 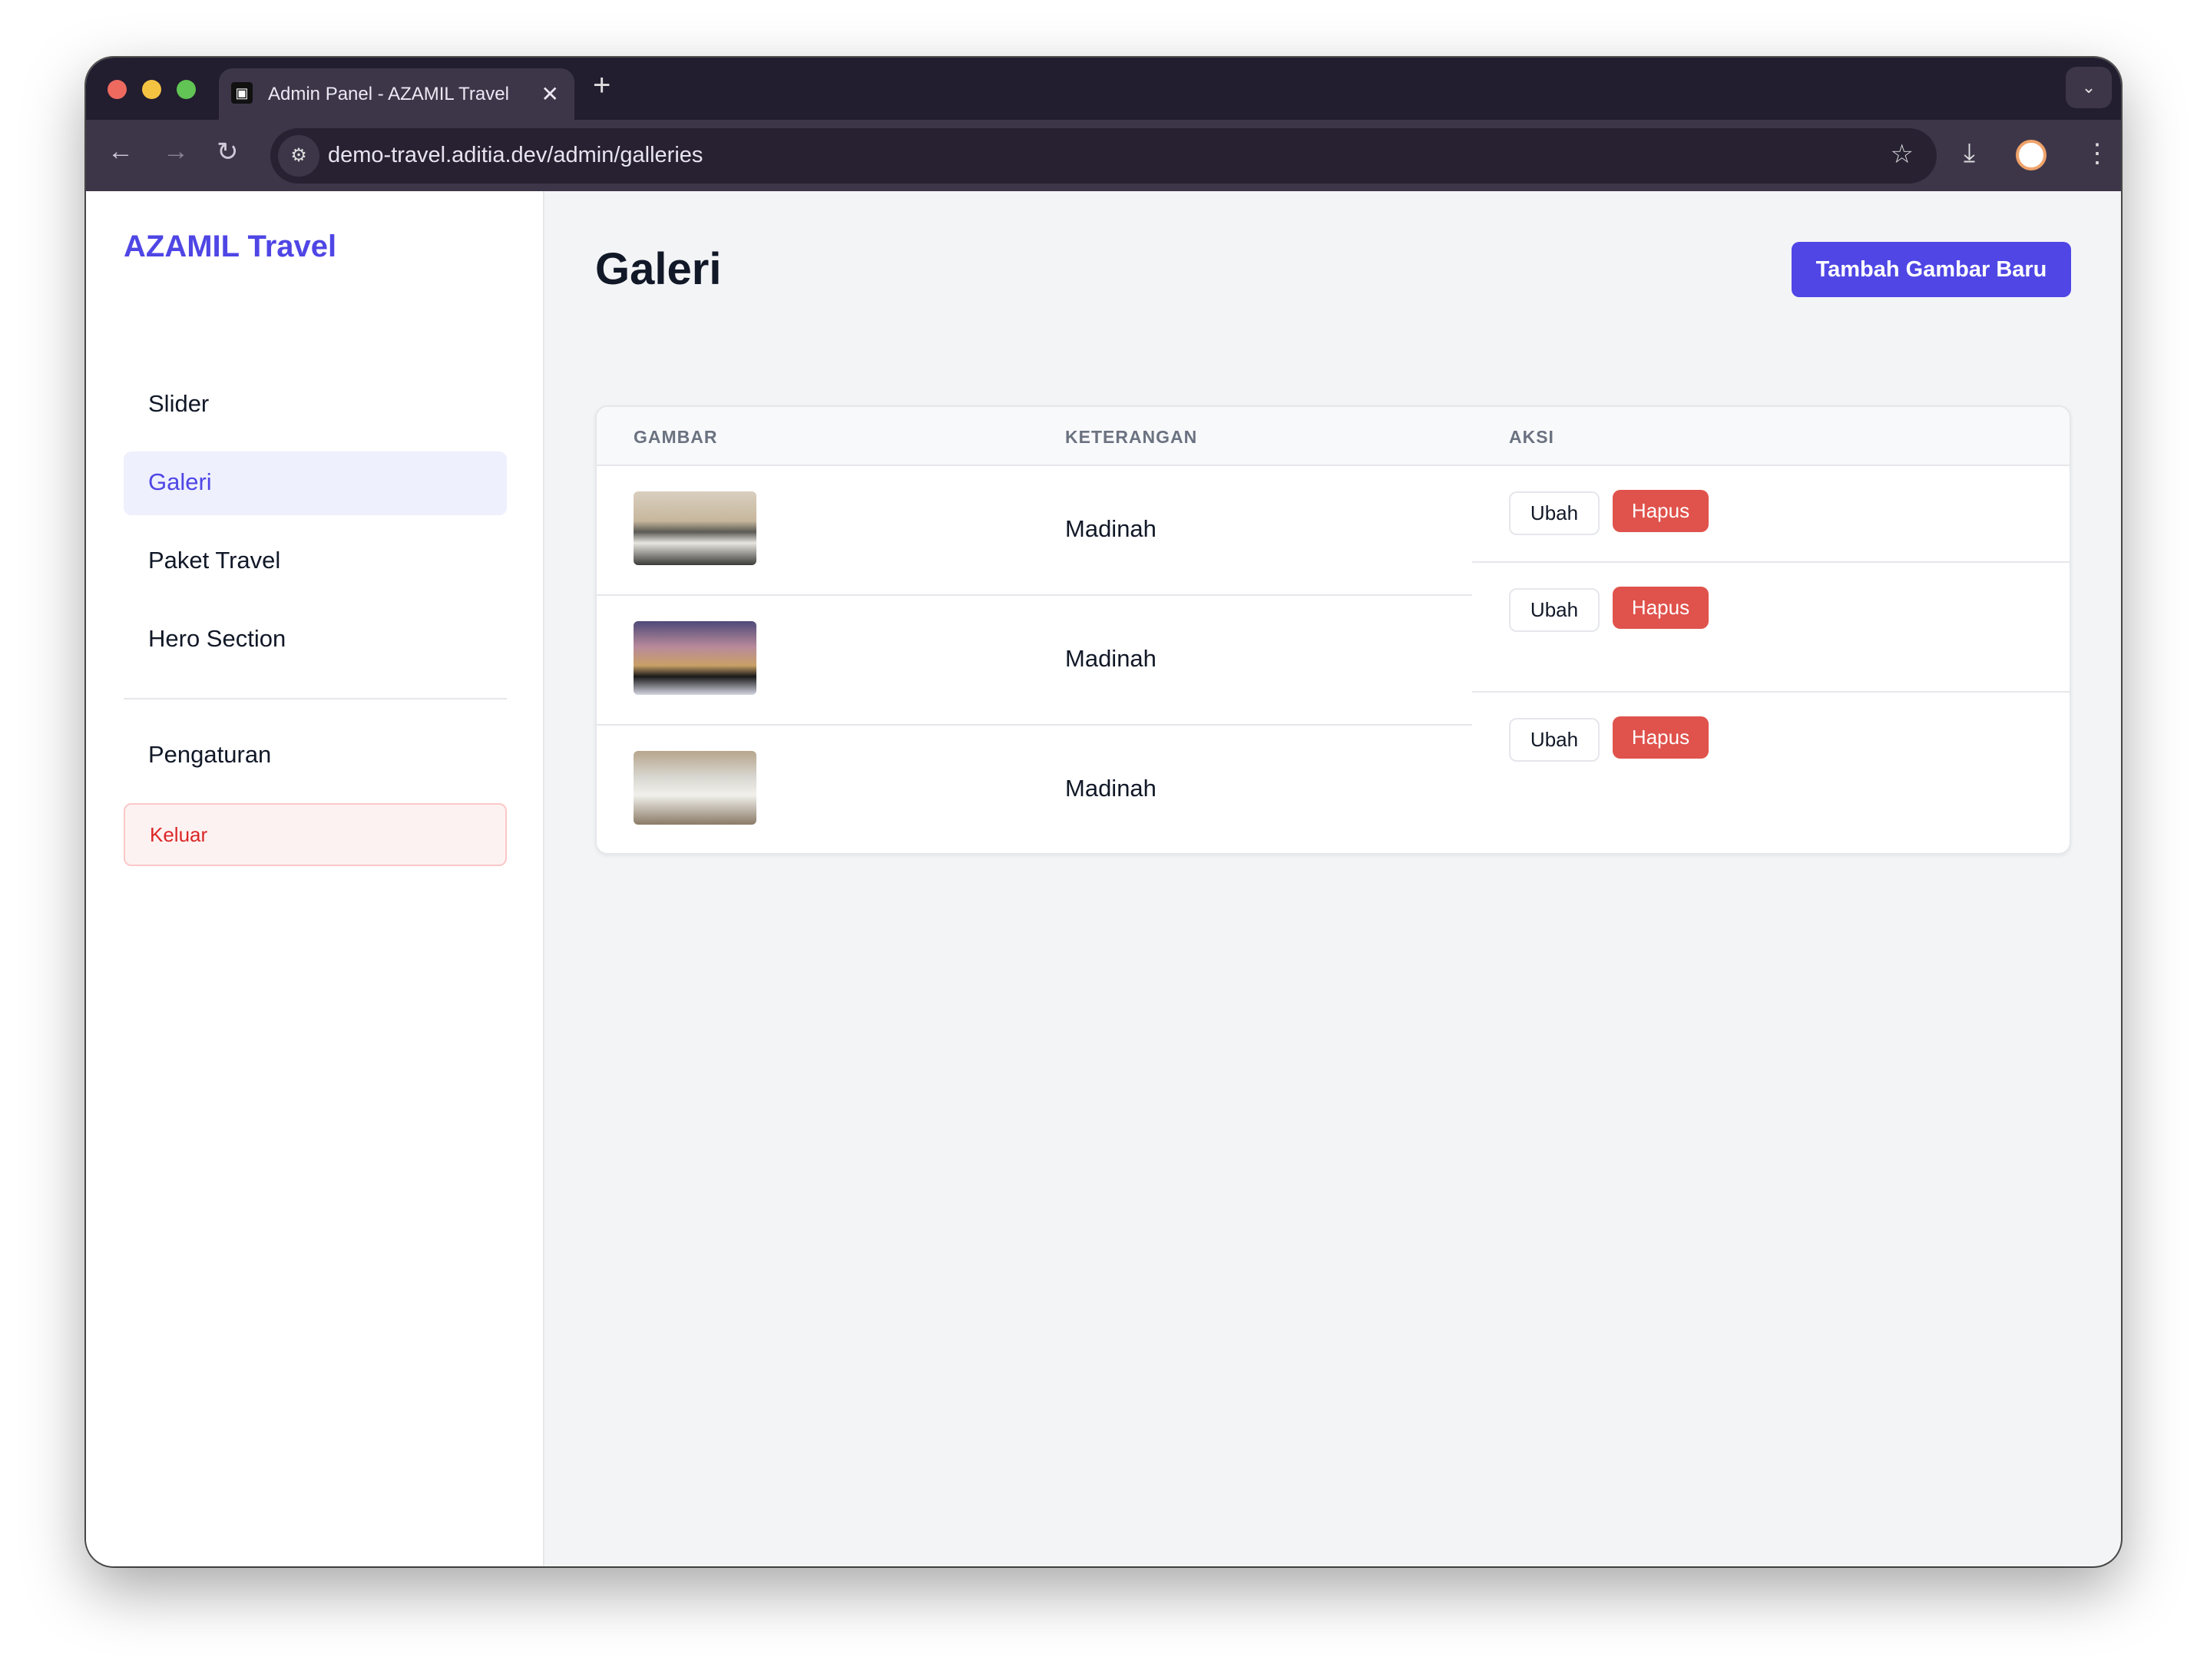 I want to click on sidebar-divider, so click(x=315, y=698).